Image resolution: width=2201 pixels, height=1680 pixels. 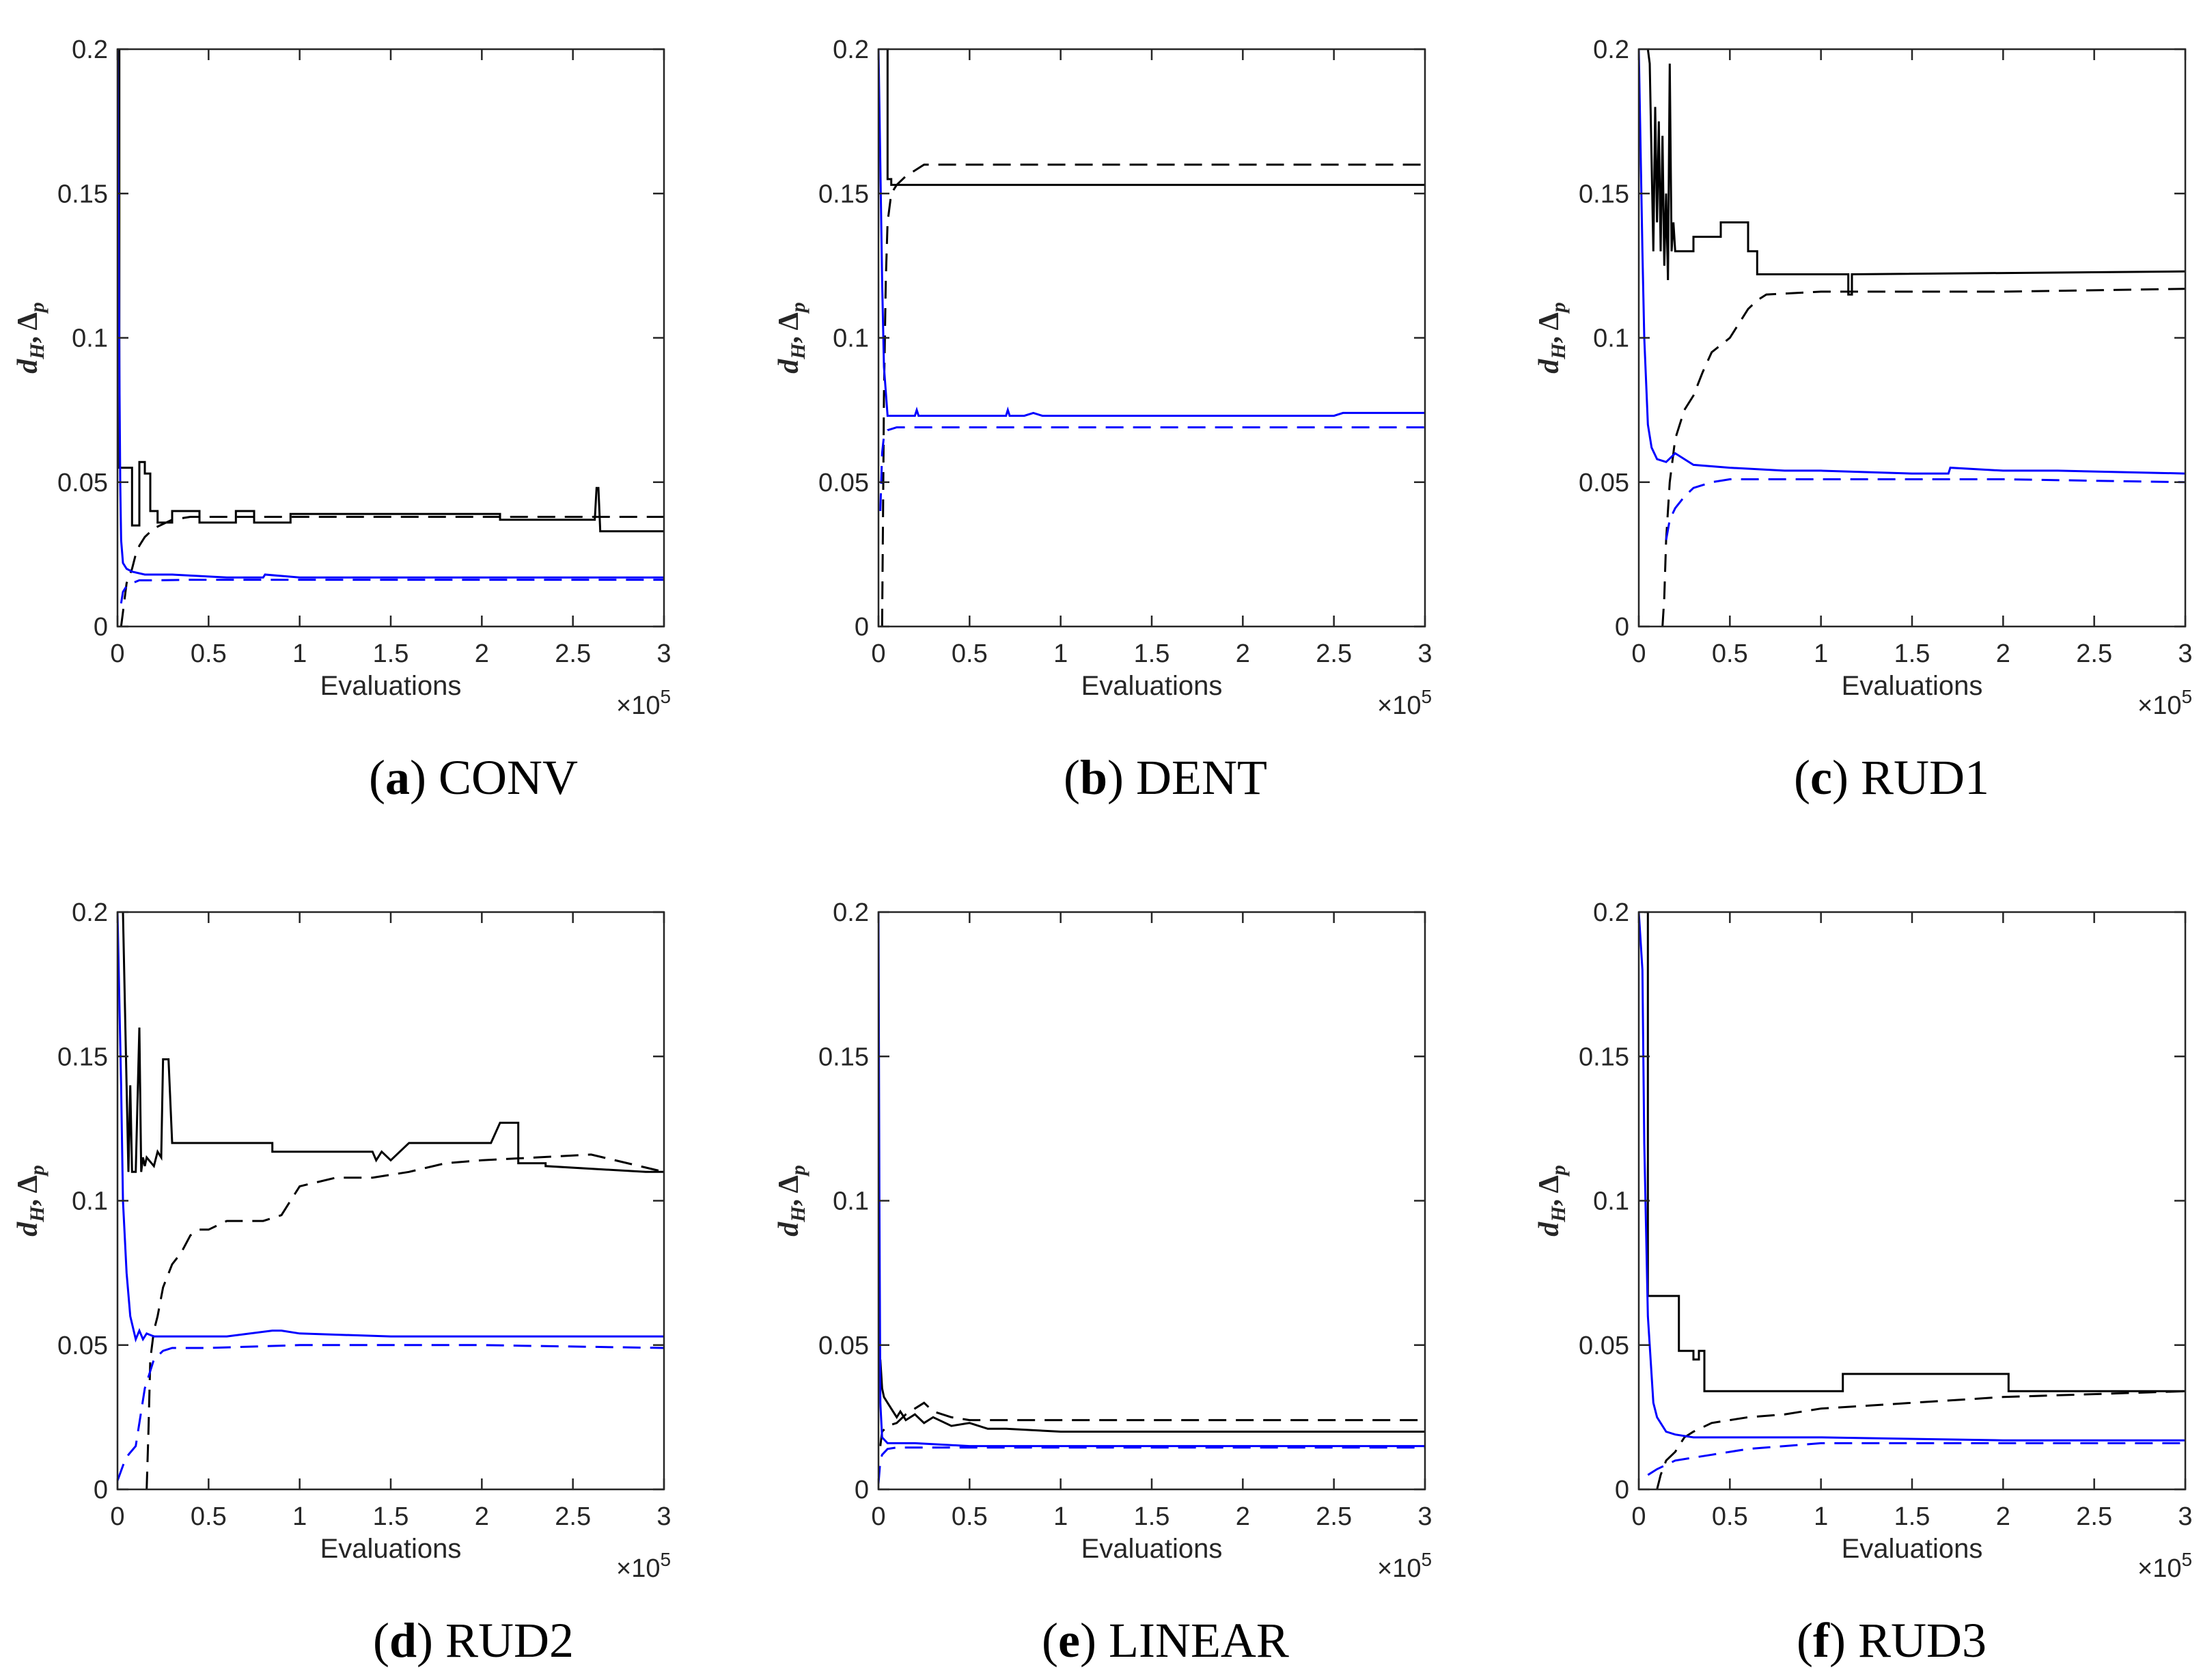 I want to click on caption-e: (e) LINEAR, so click(x=1165, y=1640).